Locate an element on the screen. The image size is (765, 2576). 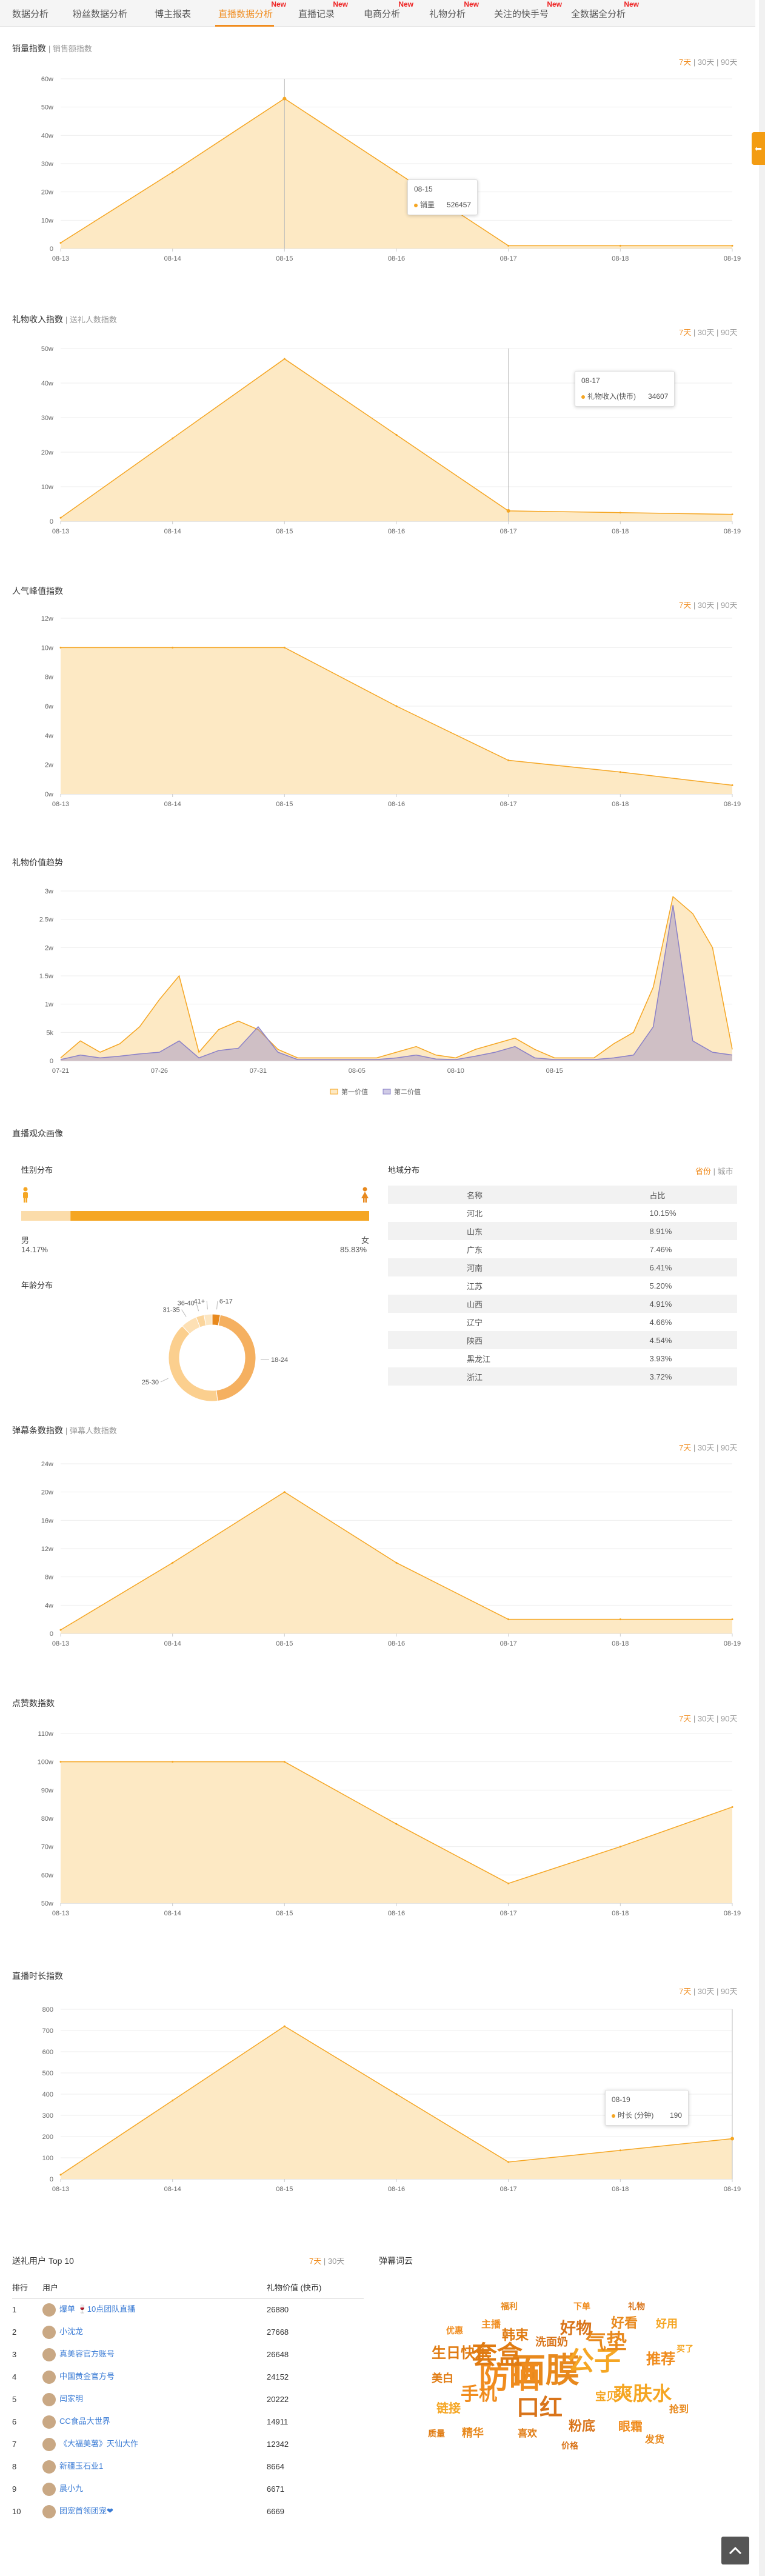
tab-live-records: 直播记录 New is located at coordinates (323, 9).